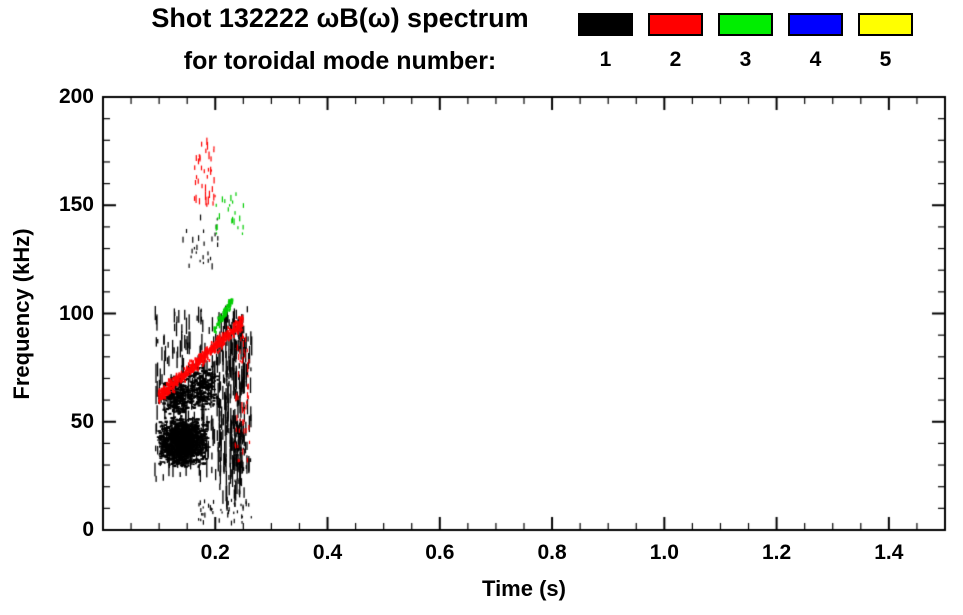  I want to click on x-tick-label: 0.8, so click(552, 552).